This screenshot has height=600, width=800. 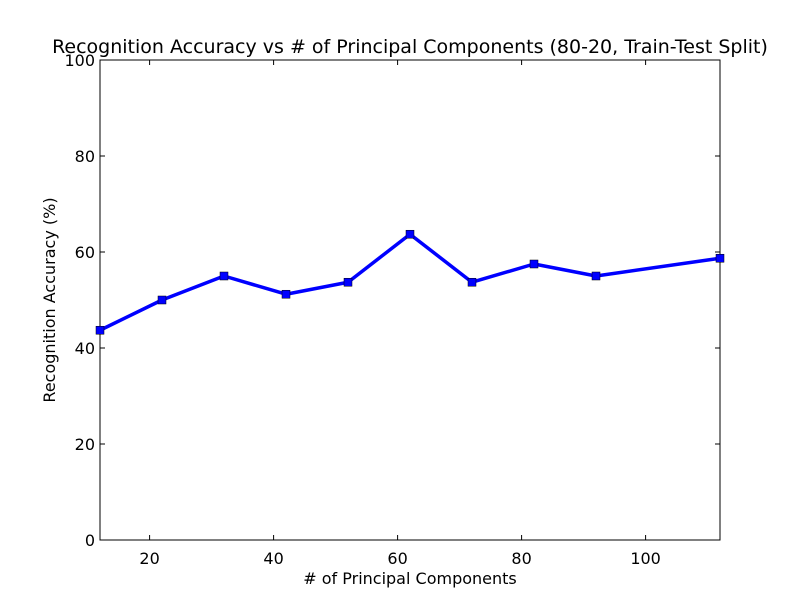 What do you see at coordinates (397, 558) in the screenshot?
I see `x-tick-label: 60` at bounding box center [397, 558].